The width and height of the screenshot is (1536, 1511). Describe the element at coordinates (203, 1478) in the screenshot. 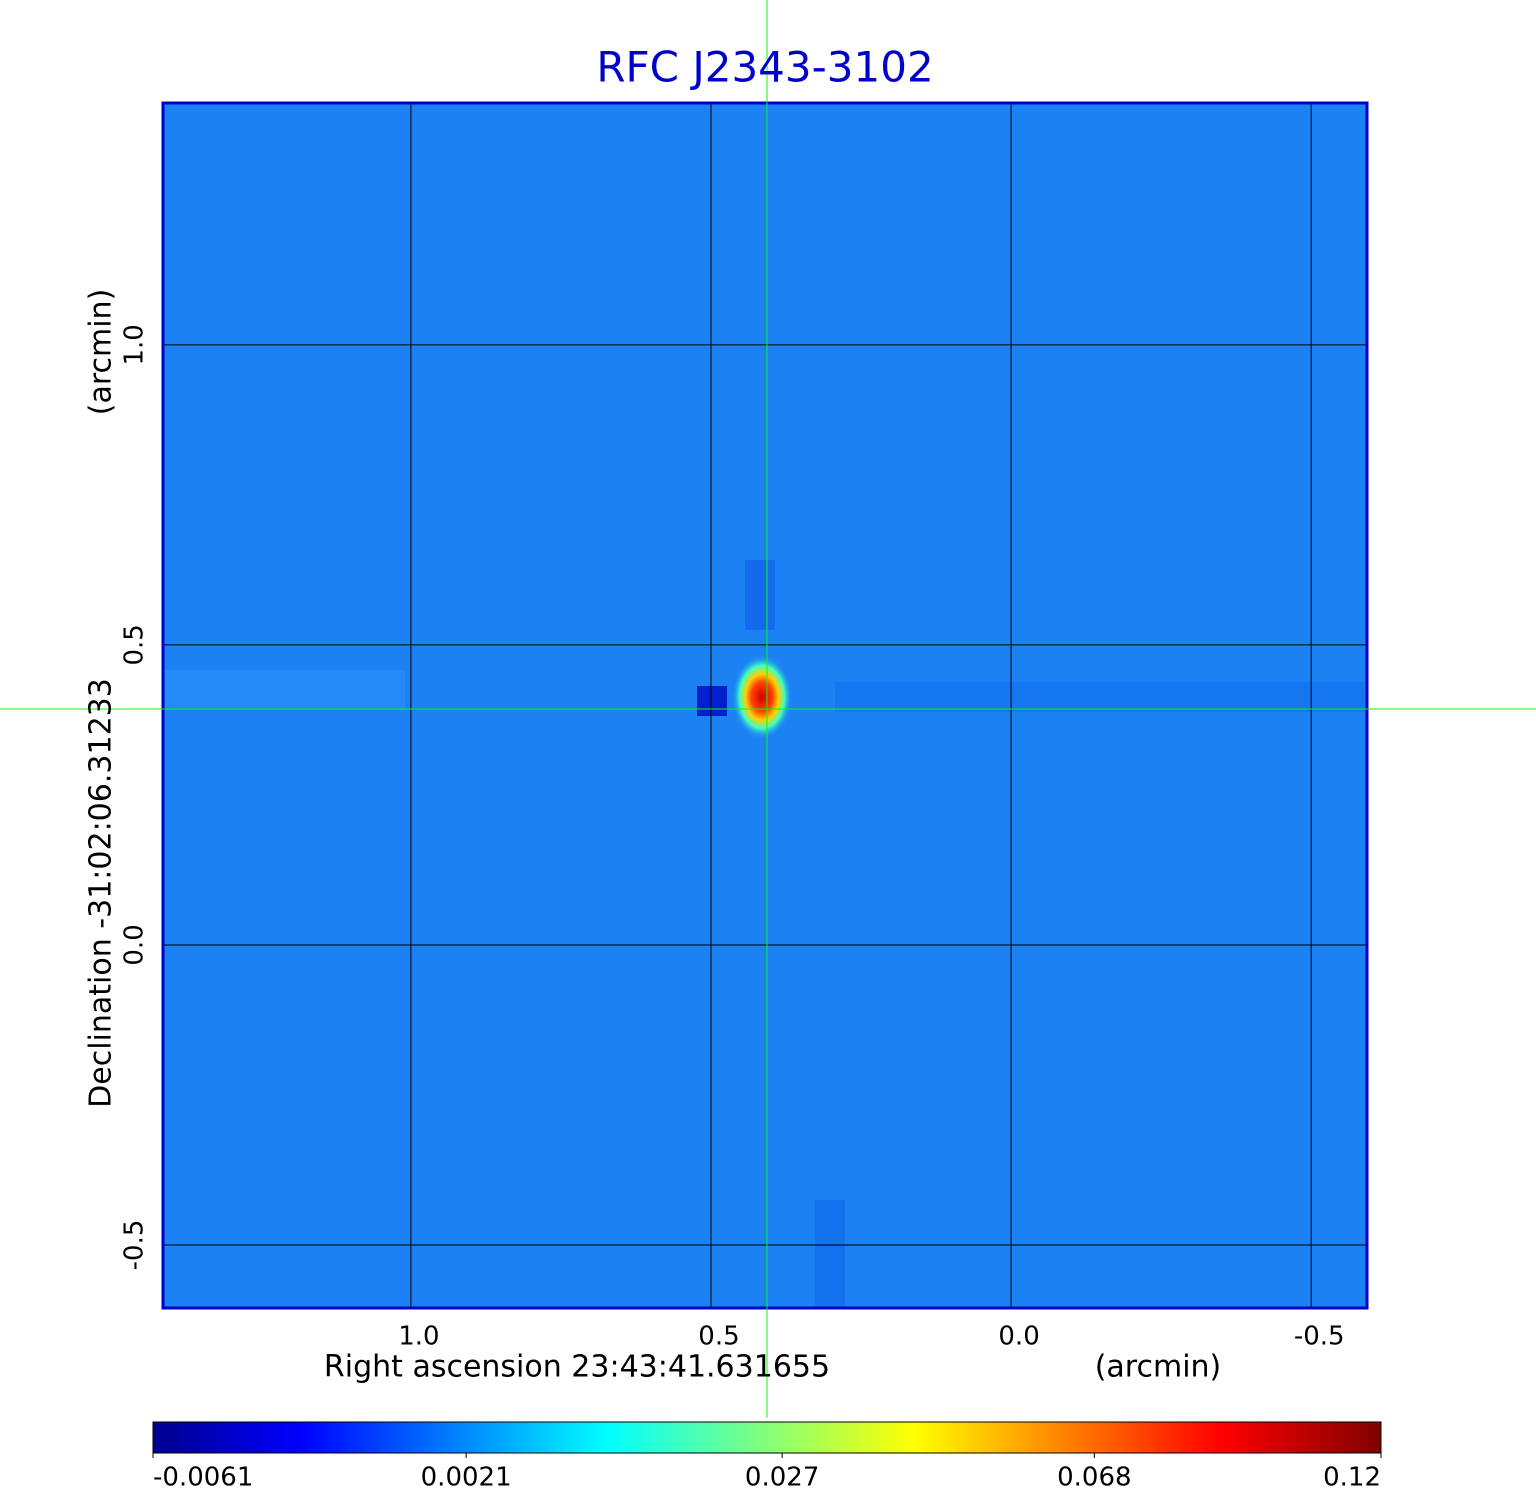

I see `colorbar-tick-label: -0.0061` at that location.